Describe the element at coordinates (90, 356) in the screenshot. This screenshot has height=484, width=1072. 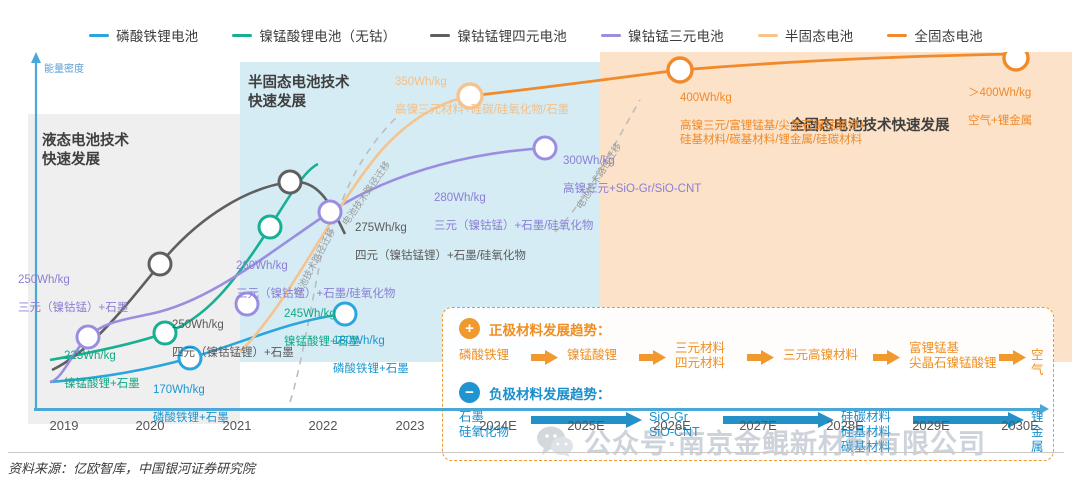
I see `point-value-lnmo-225: 225Wh/kg` at that location.